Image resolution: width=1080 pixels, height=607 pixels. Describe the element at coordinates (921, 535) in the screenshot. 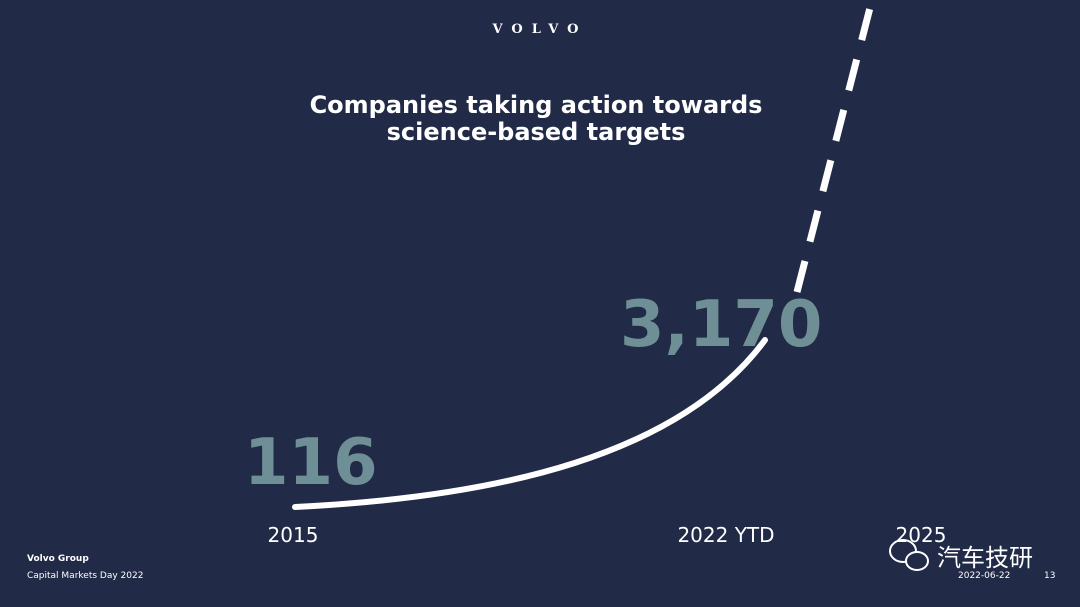

I see `year-label: 2025` at that location.